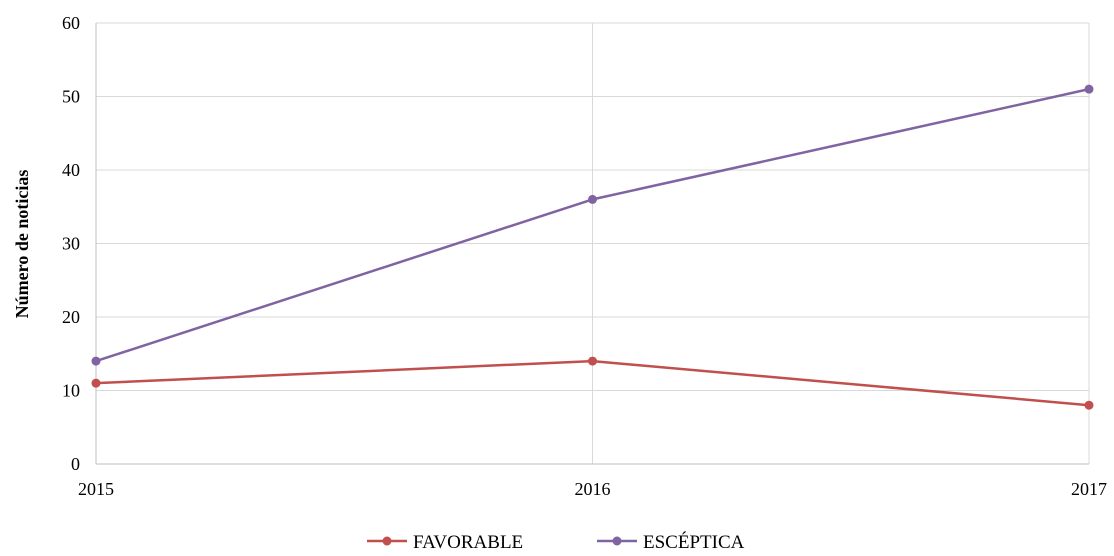  Describe the element at coordinates (75, 464) in the screenshot. I see `y-tick-label: 0` at that location.